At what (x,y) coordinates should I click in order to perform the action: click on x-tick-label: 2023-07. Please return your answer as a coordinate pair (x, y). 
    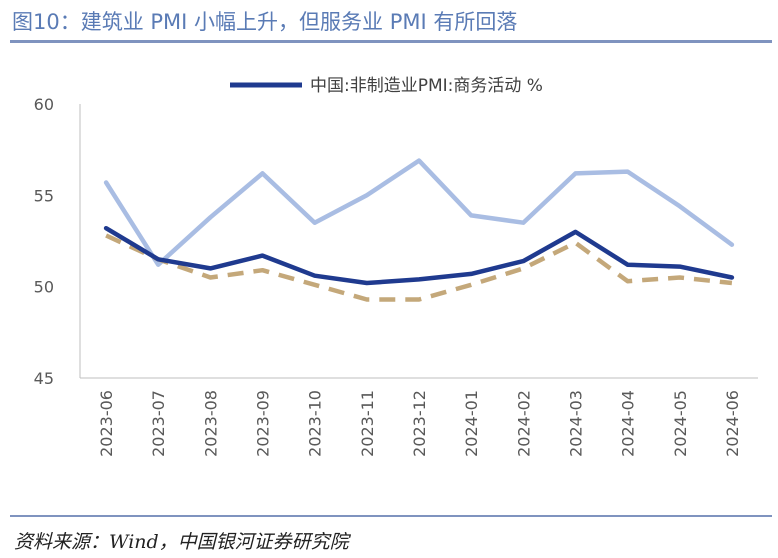
    Looking at the image, I should click on (158, 423).